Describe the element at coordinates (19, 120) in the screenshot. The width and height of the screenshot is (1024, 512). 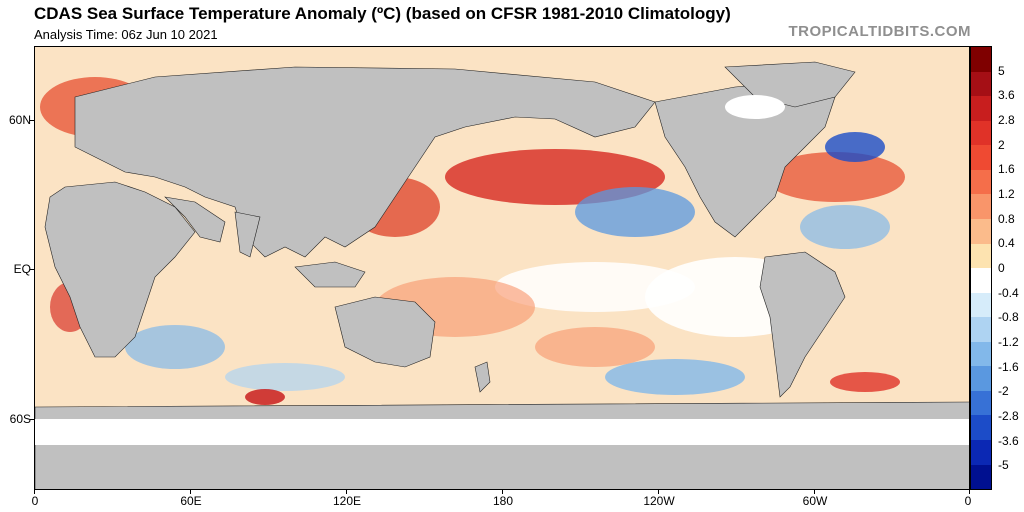
I see `lat-label-60n: 60N` at that location.